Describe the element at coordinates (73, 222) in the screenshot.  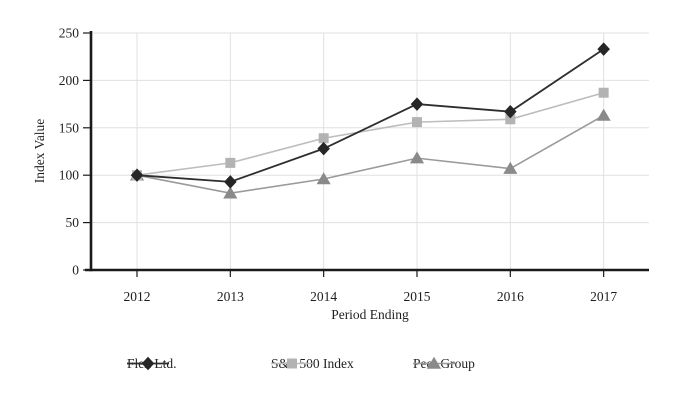
I see `y-tick-label: 50` at that location.